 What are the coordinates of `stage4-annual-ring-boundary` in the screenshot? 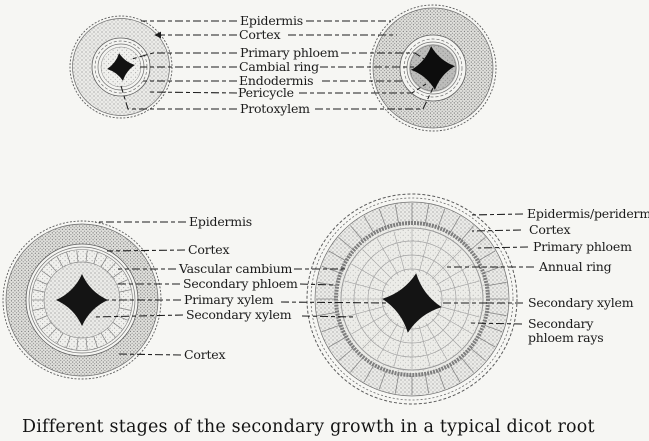 It's located at (412, 299).